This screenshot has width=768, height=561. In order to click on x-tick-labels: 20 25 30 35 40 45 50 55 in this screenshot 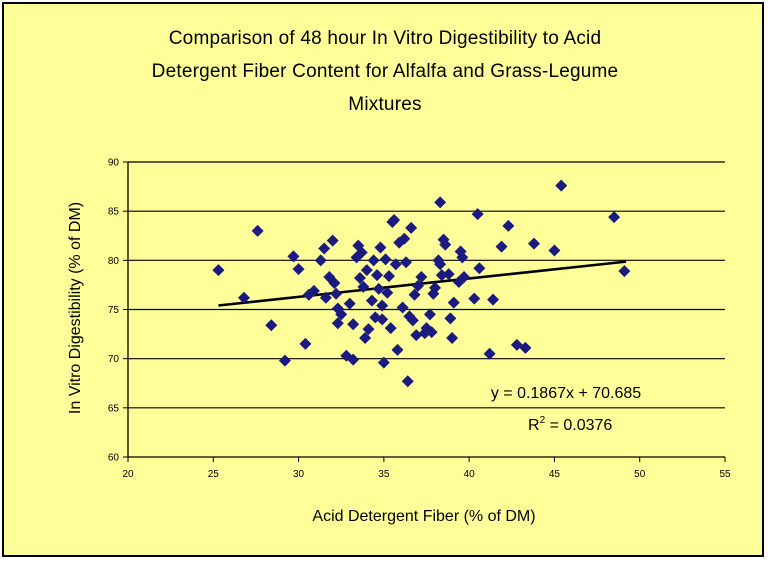, I will do `click(426, 474)`.